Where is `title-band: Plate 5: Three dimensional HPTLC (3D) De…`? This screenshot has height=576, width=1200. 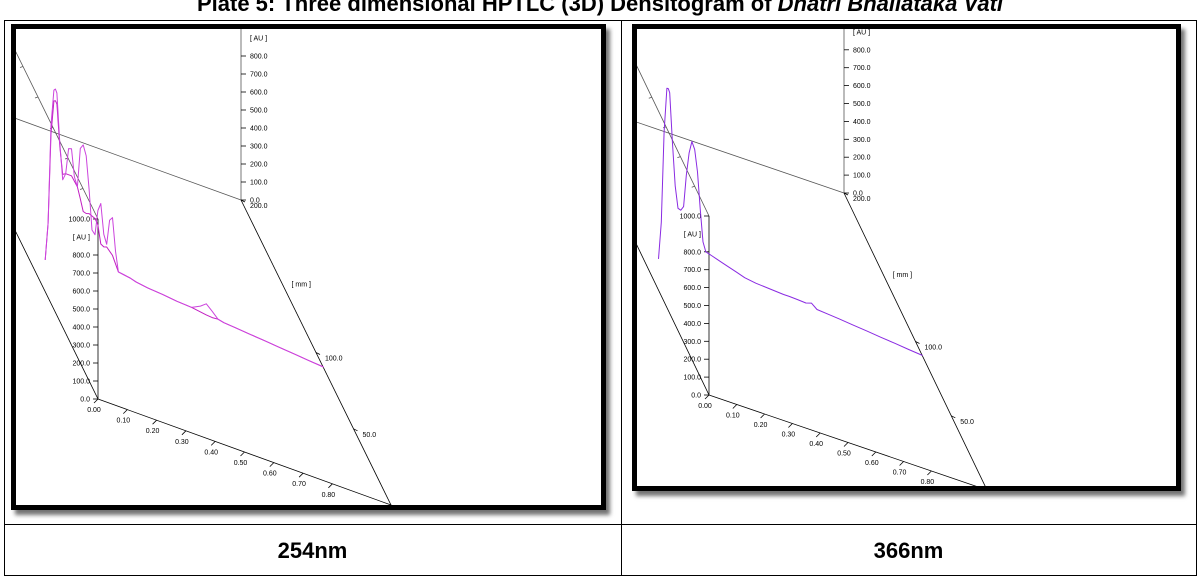
title-band: Plate 5: Three dimensional HPTLC (3D) De… is located at coordinates (600, 11).